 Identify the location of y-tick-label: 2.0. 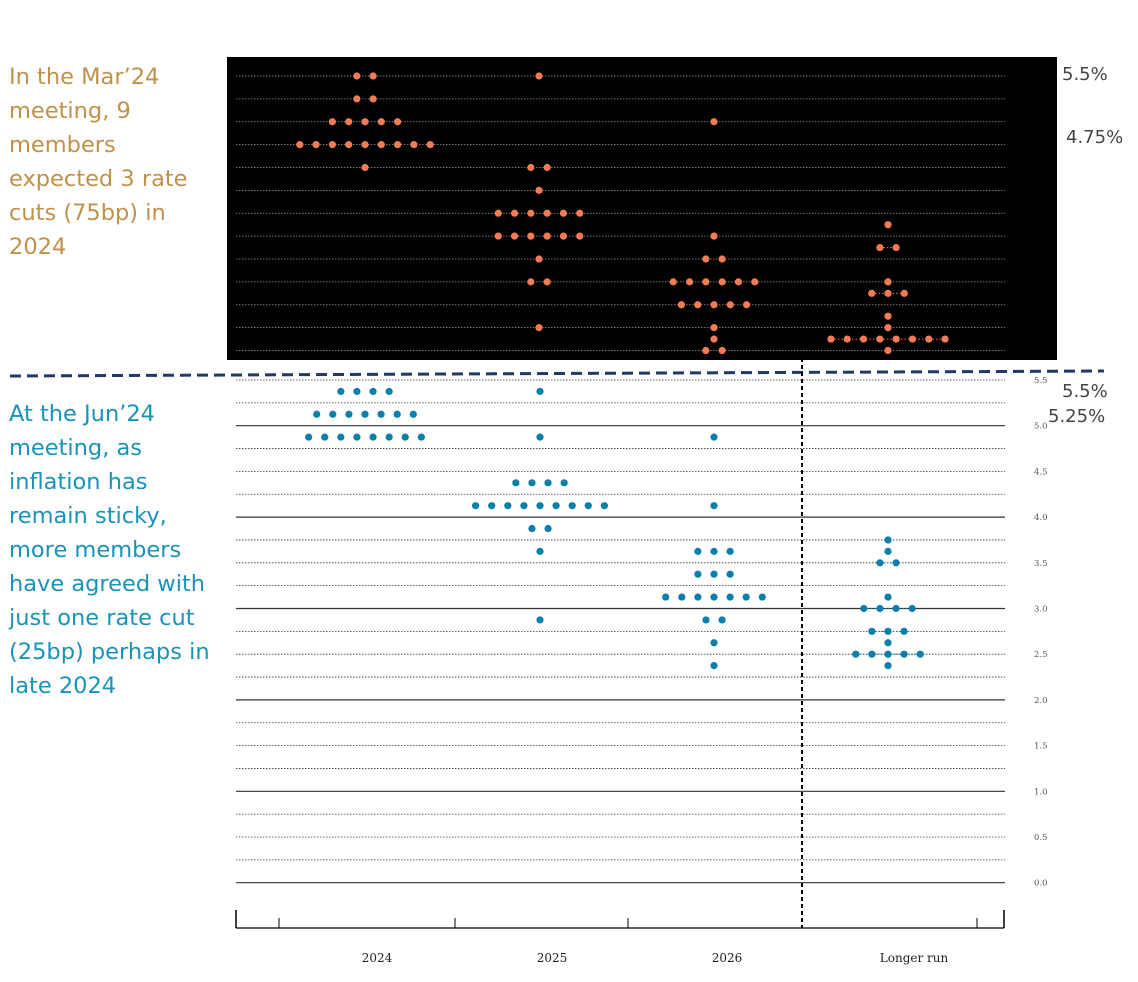
(1041, 701).